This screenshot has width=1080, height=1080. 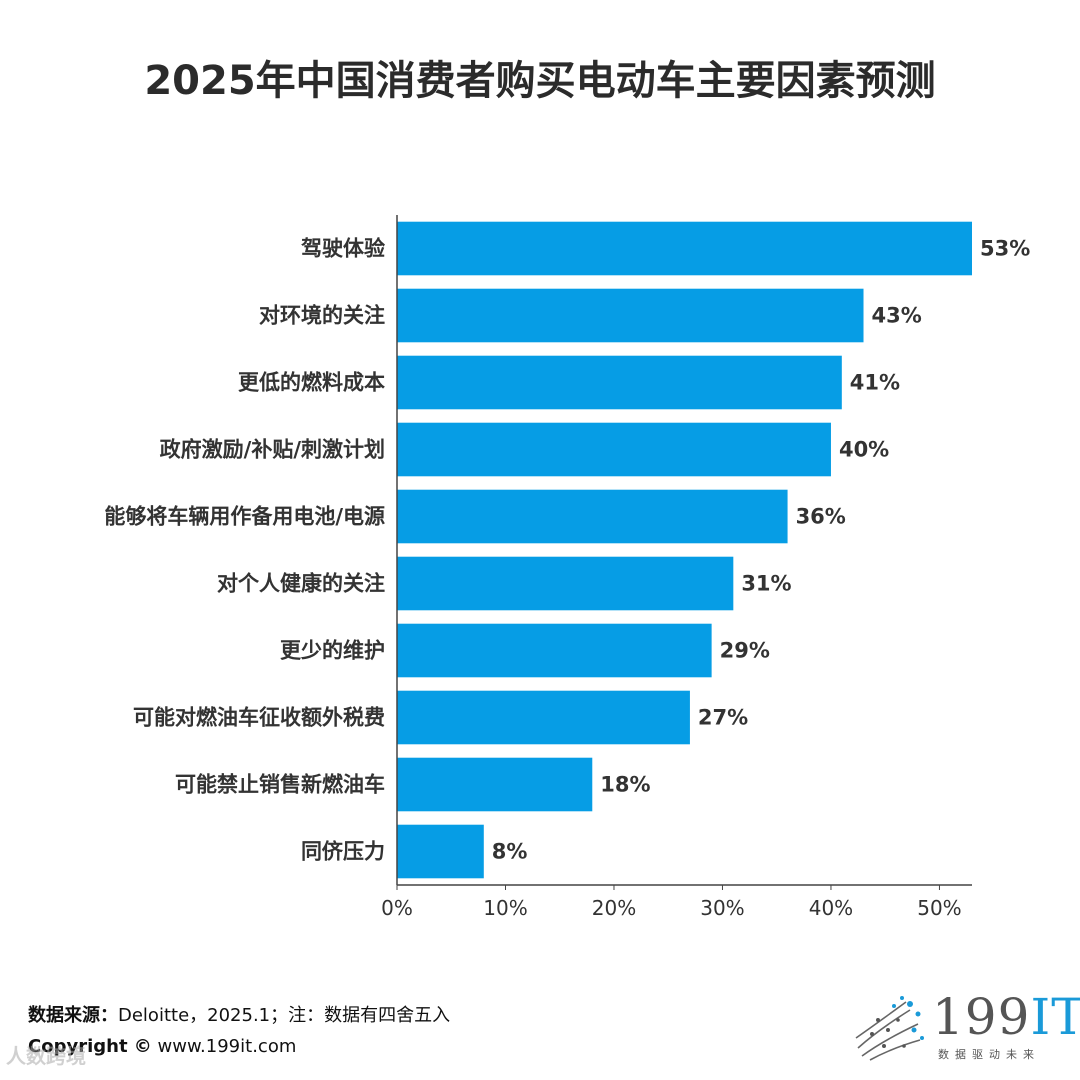 I want to click on category-label-1: 对环境的关注, so click(x=322, y=316).